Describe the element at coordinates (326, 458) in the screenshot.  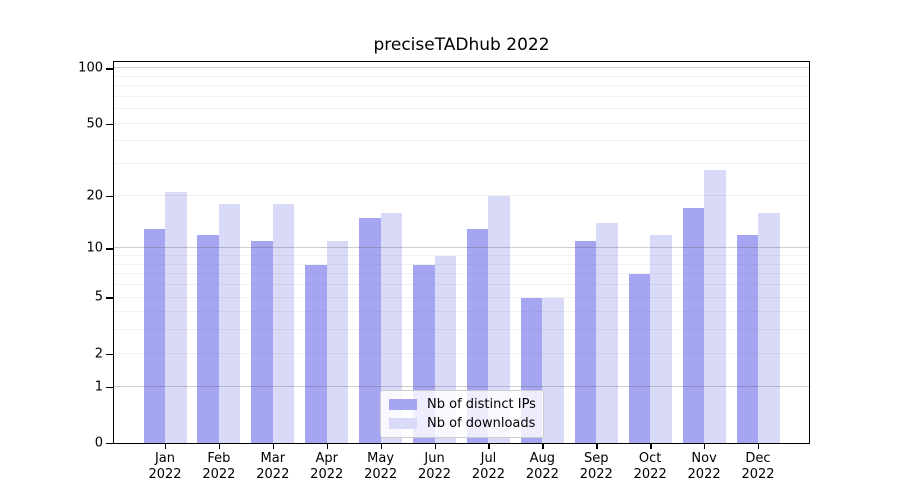
I see `x-tick-label-month: Apr` at that location.